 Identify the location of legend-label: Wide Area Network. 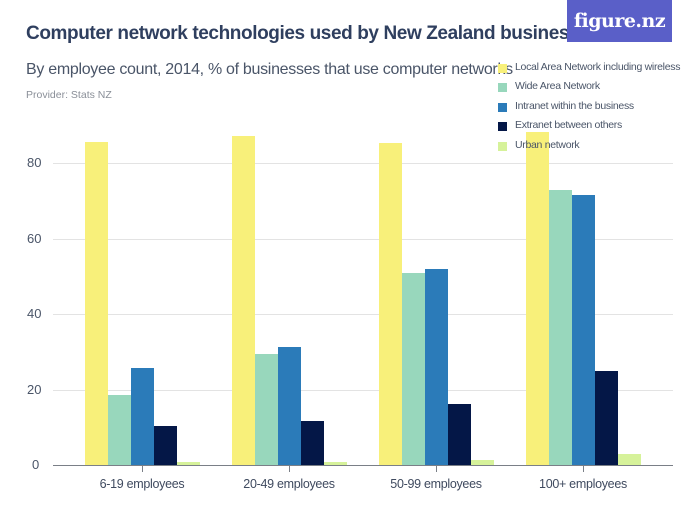
(557, 86).